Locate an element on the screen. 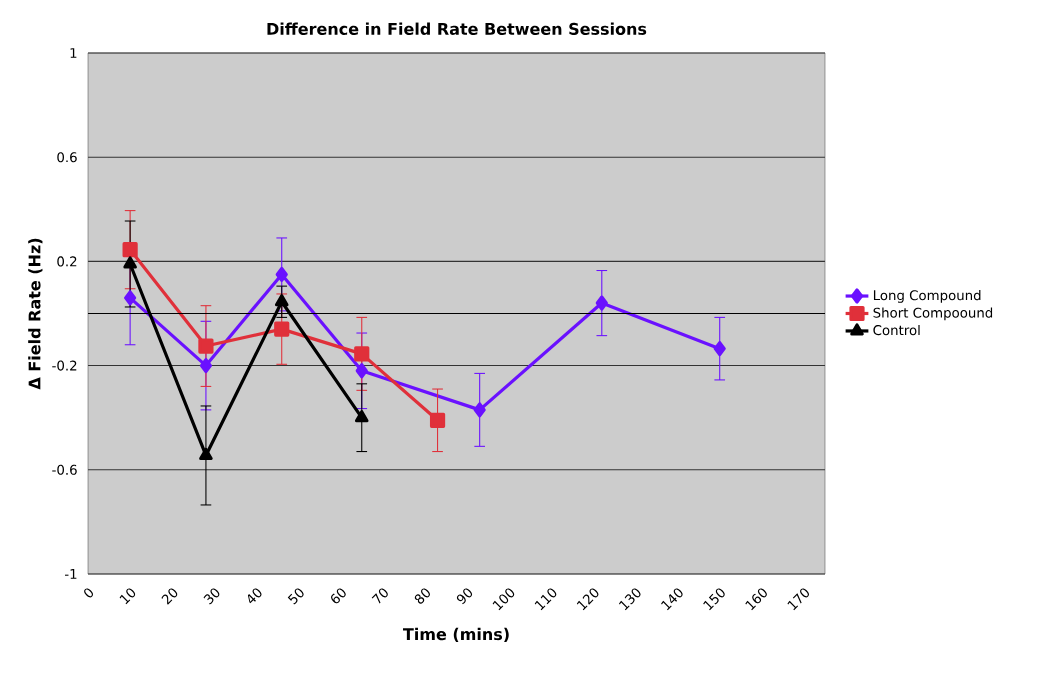 Image resolution: width=1037 pixels, height=677 pixels. y-axis-title: Δ Field Rate (Hz) is located at coordinates (35, 314).